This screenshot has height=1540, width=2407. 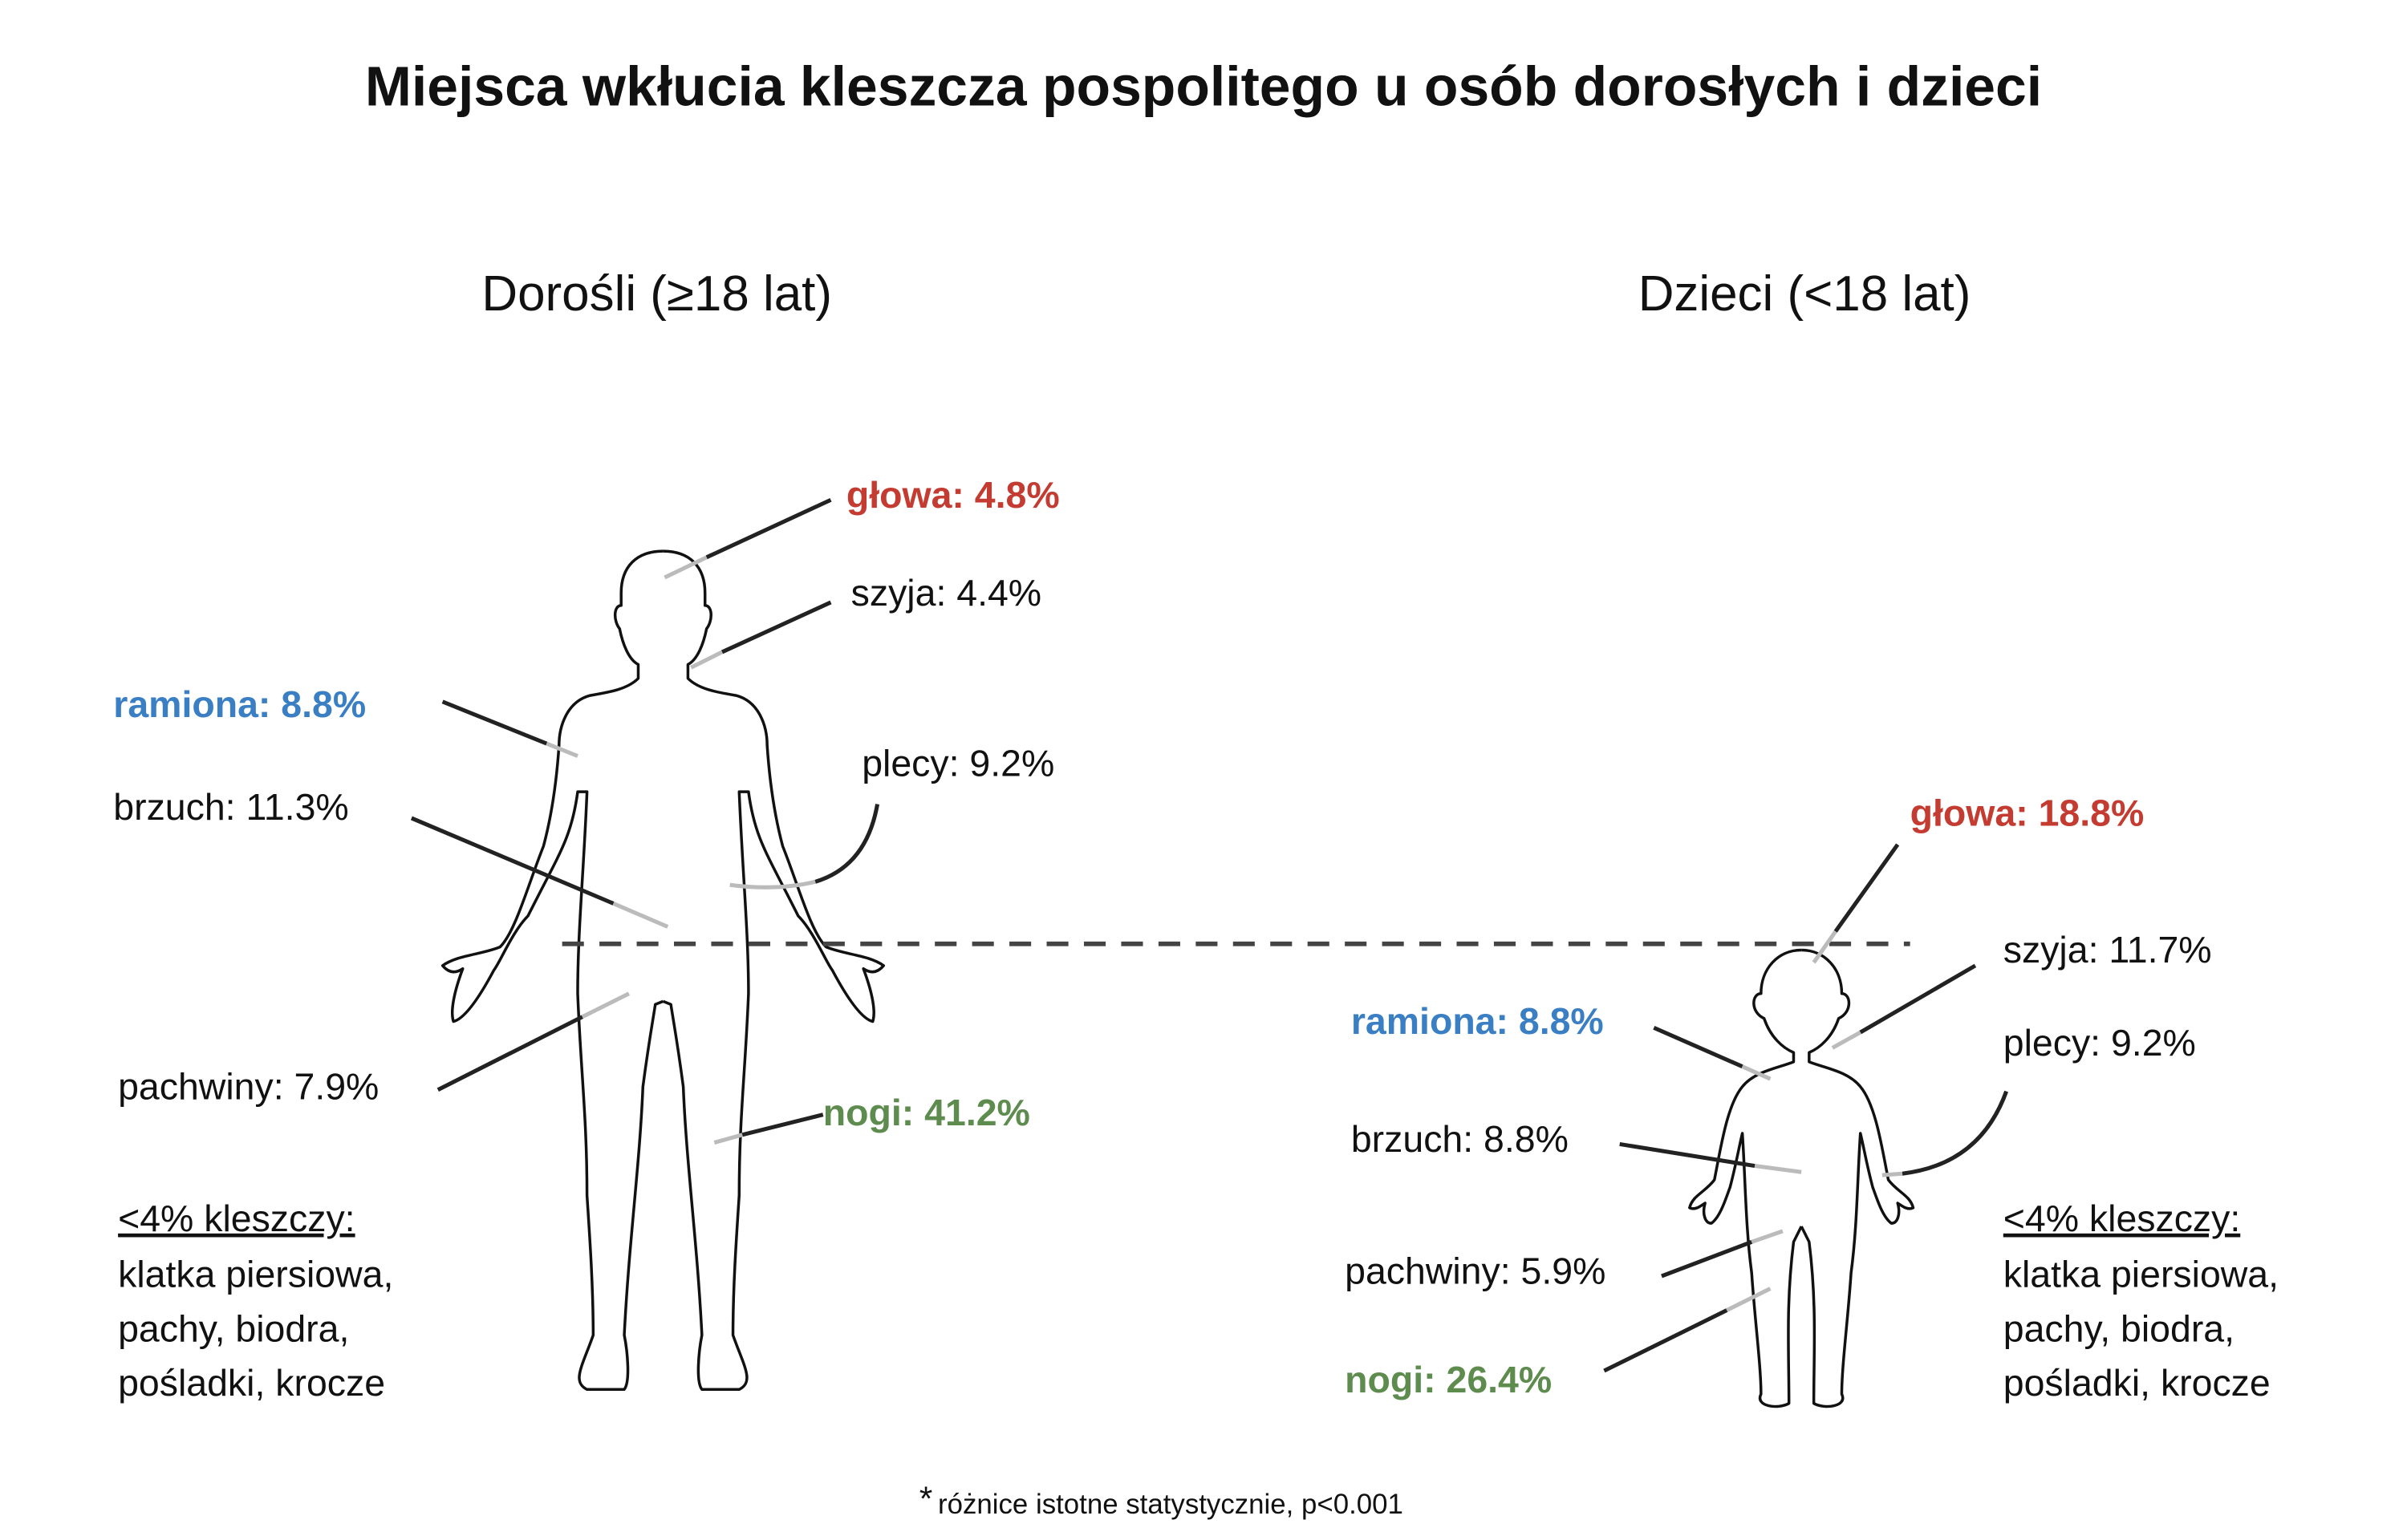 I want to click on adult-label-back: plecy: 9.2%, so click(x=958, y=763).